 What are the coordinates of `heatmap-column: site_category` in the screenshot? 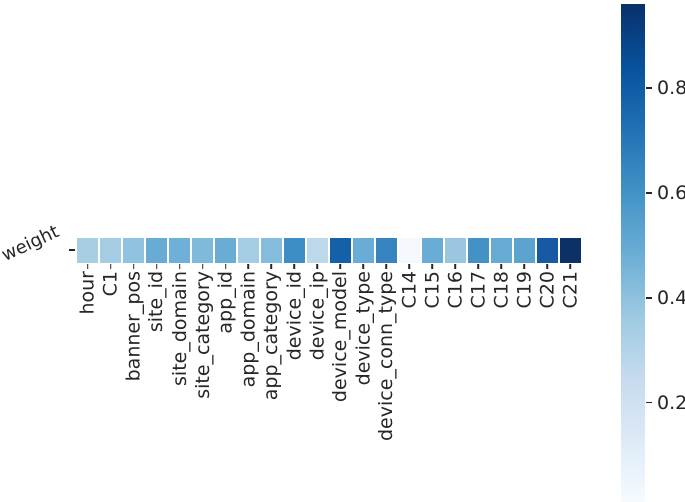 It's located at (202, 318).